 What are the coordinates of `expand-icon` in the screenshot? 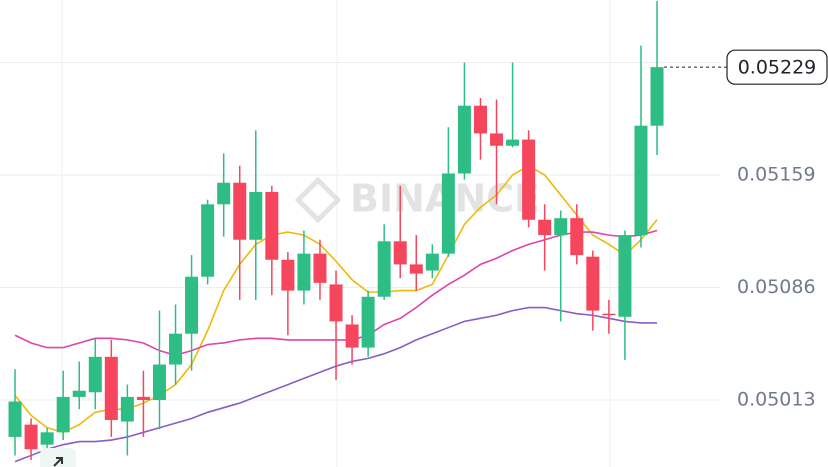 It's located at (58, 457).